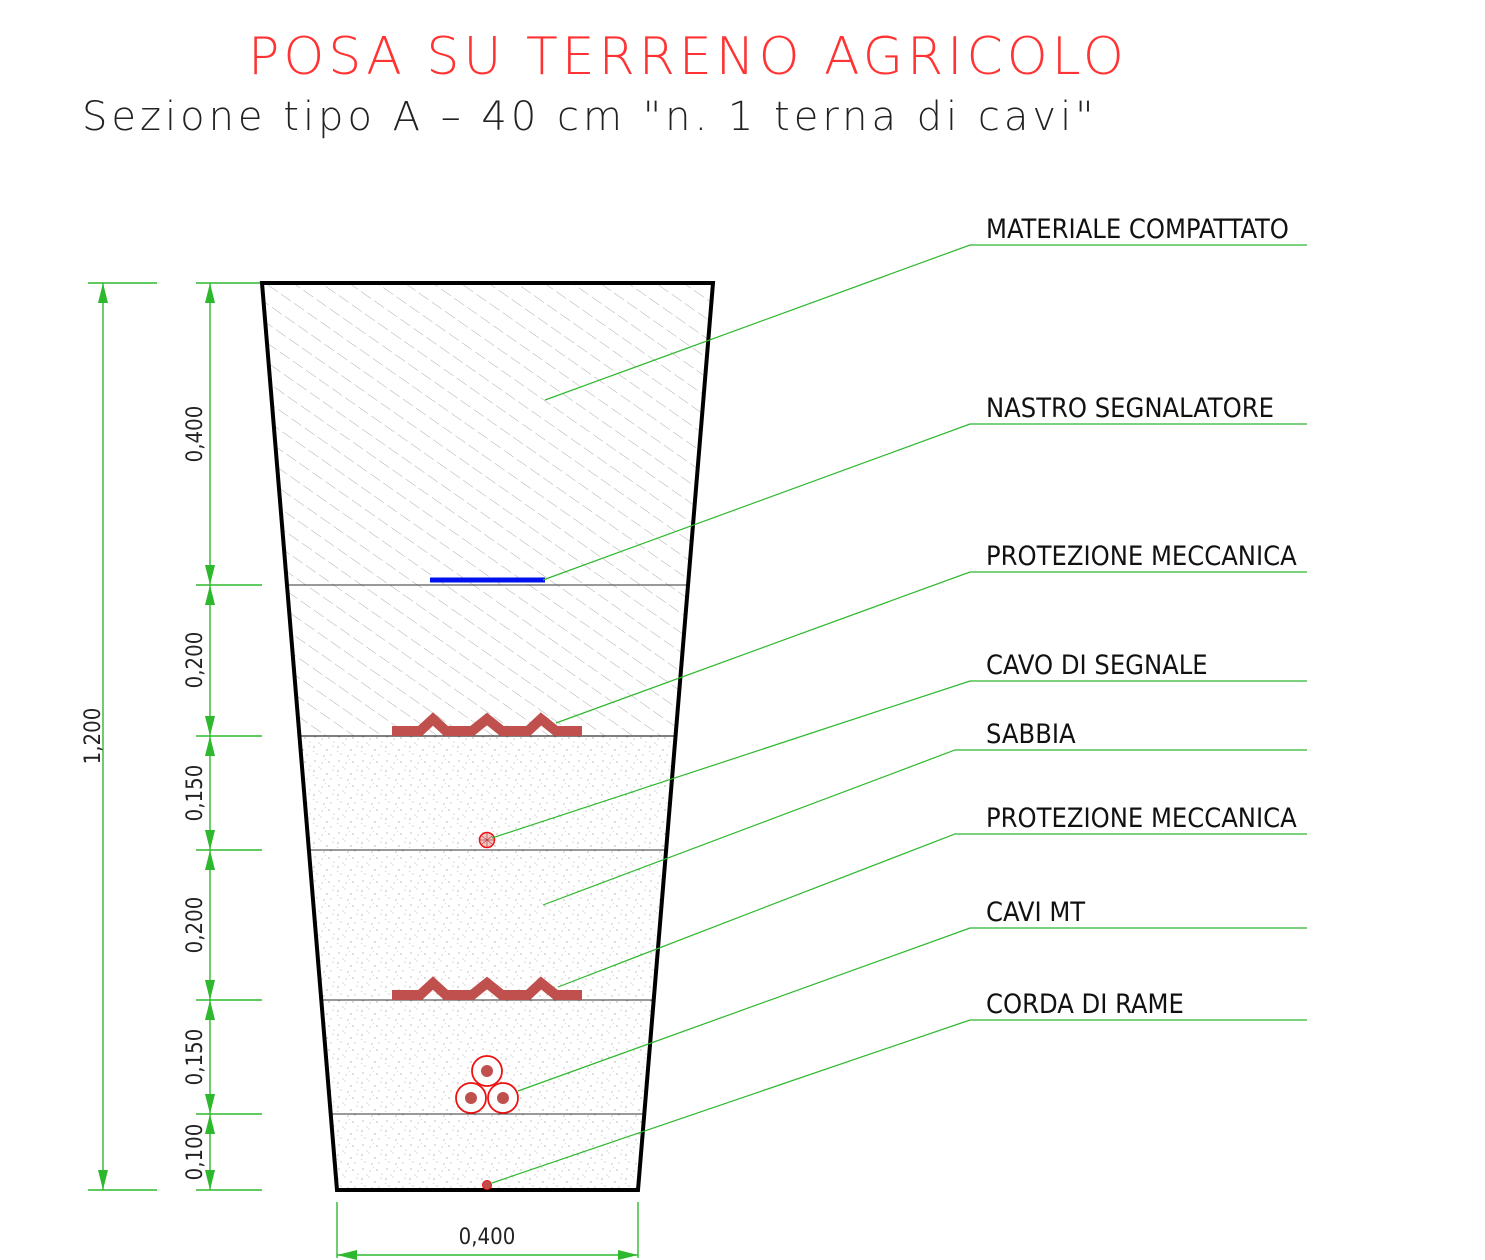 This screenshot has height=1260, width=1485. What do you see at coordinates (1130, 408) in the screenshot?
I see `label-nastro-segnalatore: NASTRO SEGNALATORE` at bounding box center [1130, 408].